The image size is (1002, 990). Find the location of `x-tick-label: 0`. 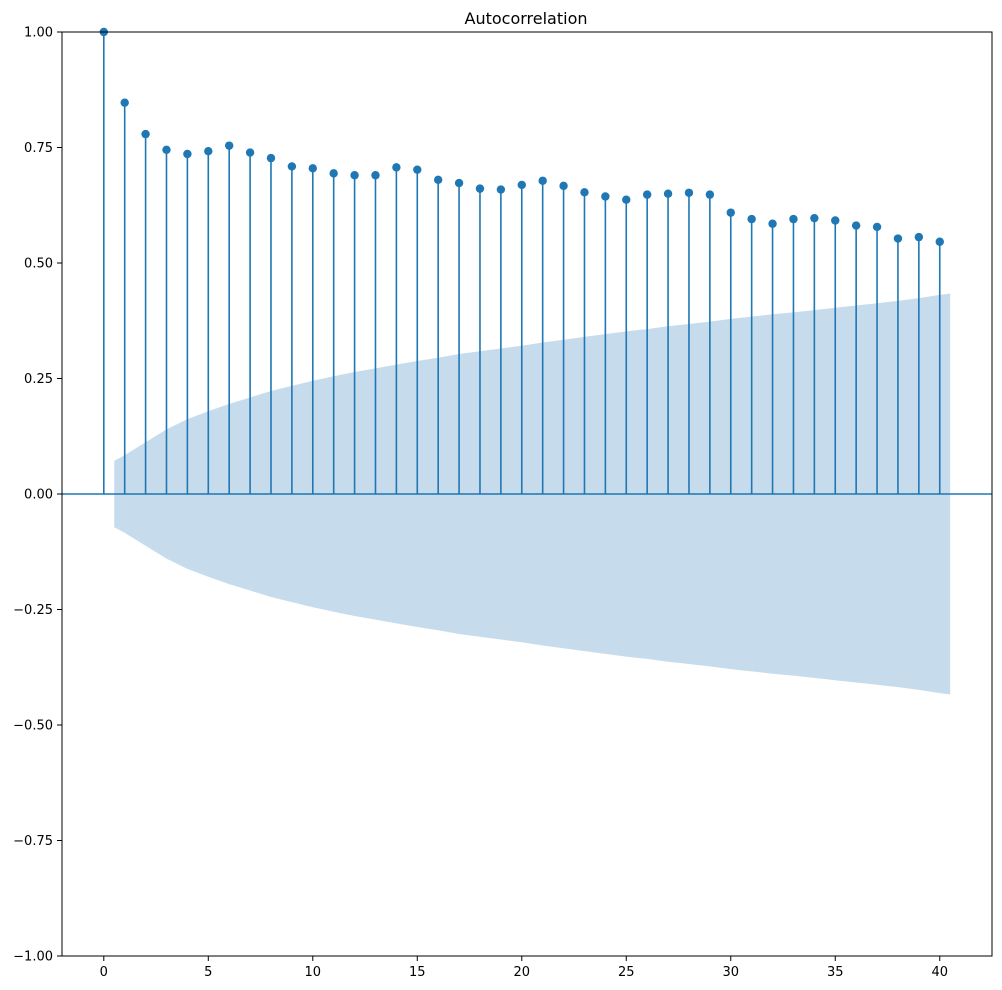

x-tick-label: 0 is located at coordinates (104, 972).